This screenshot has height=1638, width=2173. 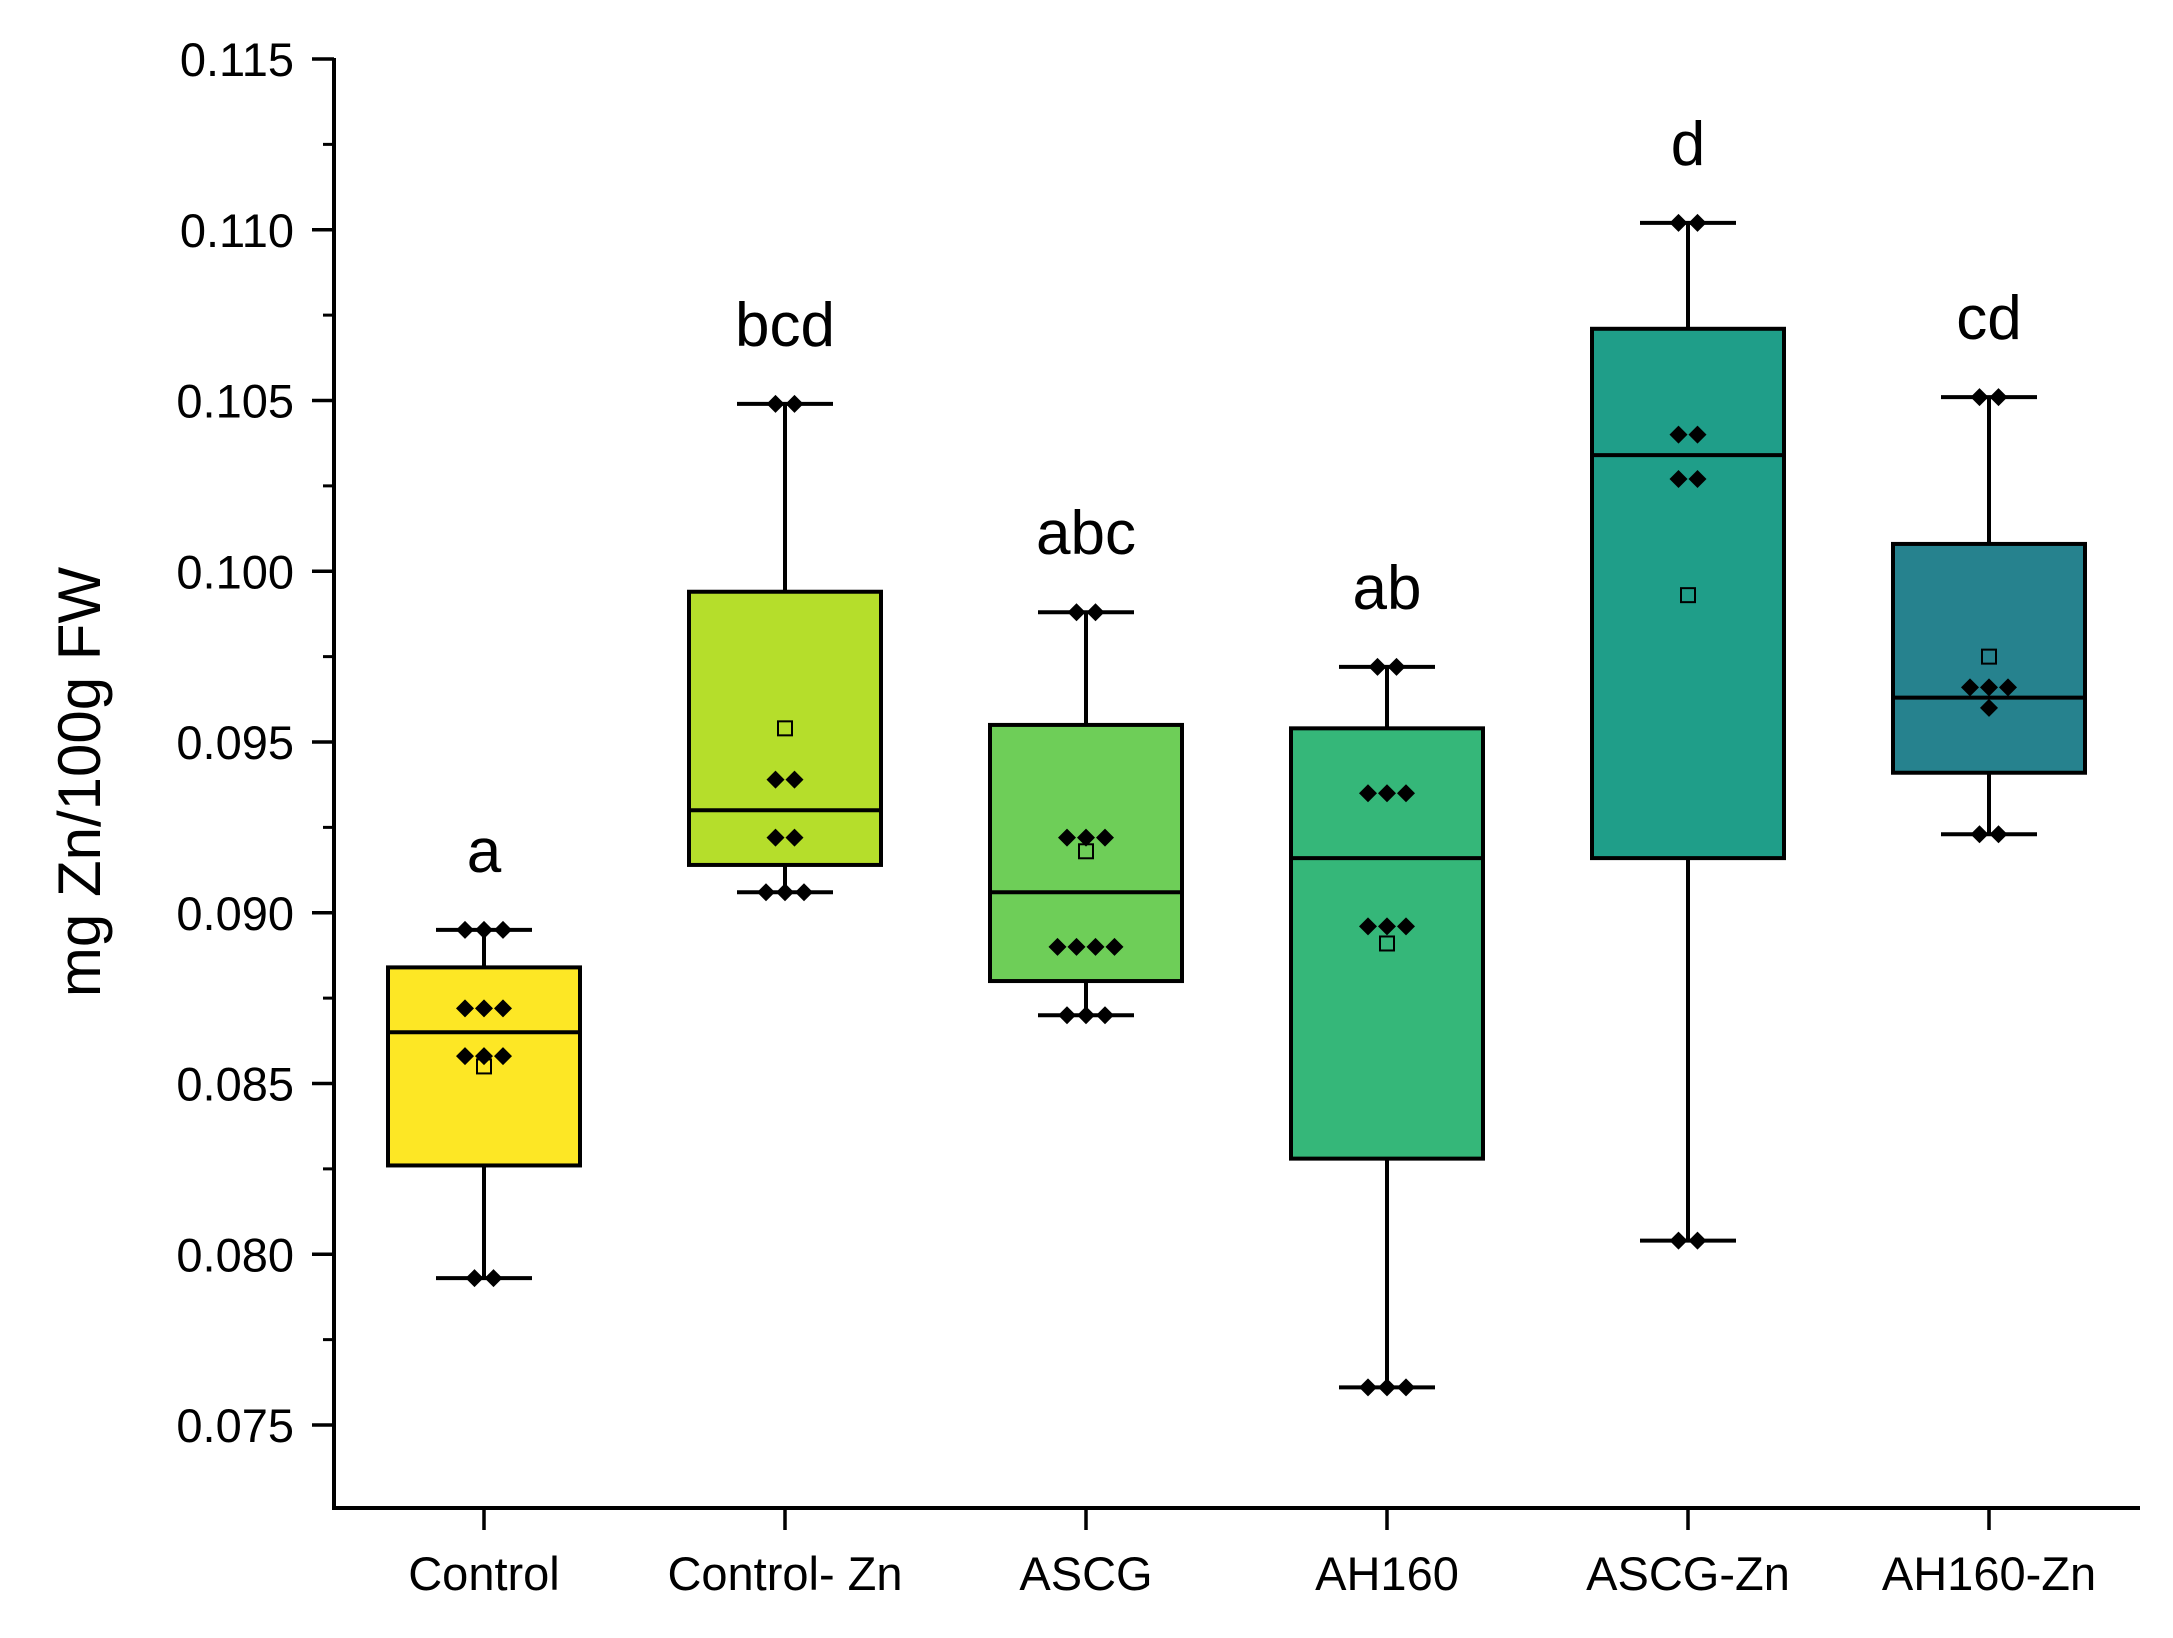 I want to click on y-tick-label: 0.085, so click(x=235, y=1084).